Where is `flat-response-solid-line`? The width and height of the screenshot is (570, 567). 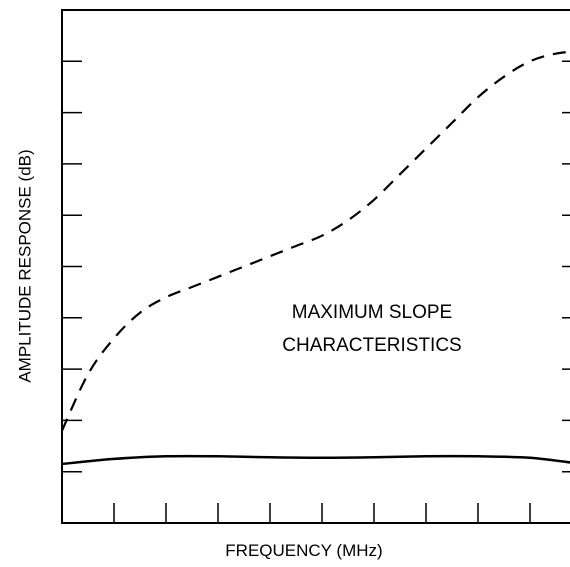
flat-response-solid-line is located at coordinates (315, 460).